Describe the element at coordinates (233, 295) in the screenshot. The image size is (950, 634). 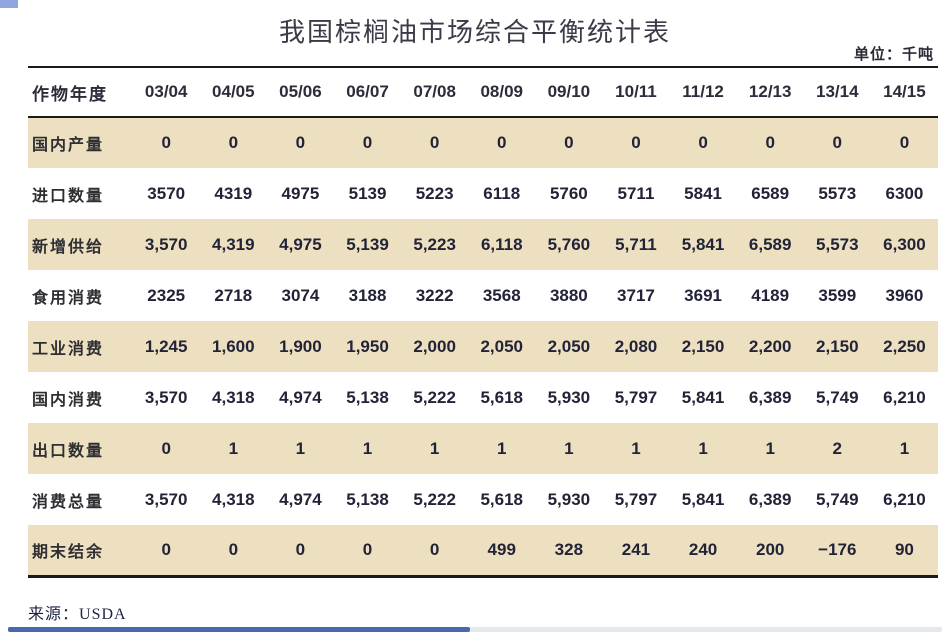
I see `data-cell: 2718` at that location.